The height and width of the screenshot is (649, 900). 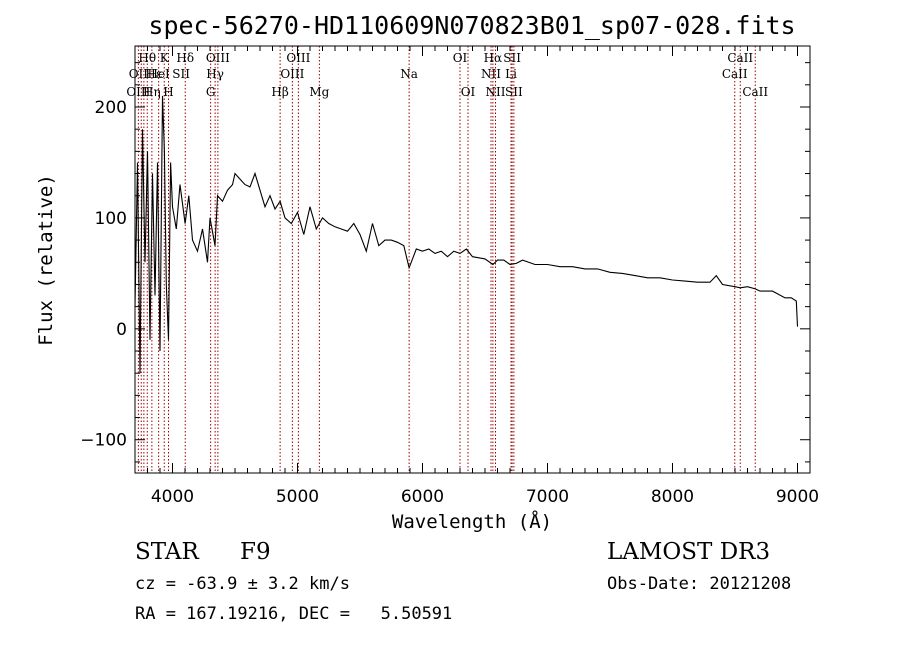 I want to click on object-subclass: F9, so click(x=255, y=552).